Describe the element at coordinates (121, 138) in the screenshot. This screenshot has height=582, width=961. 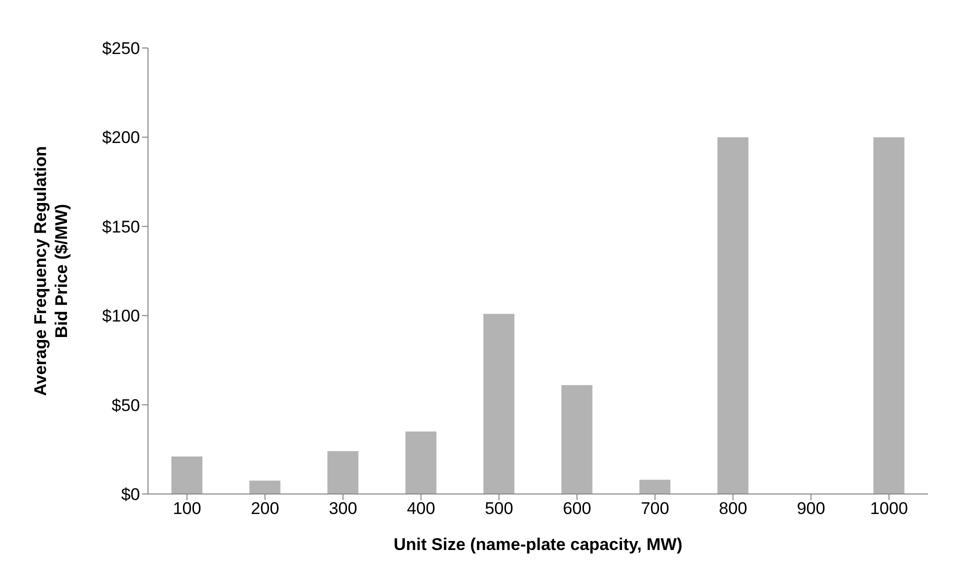
I see `y-tick-label: $200` at that location.